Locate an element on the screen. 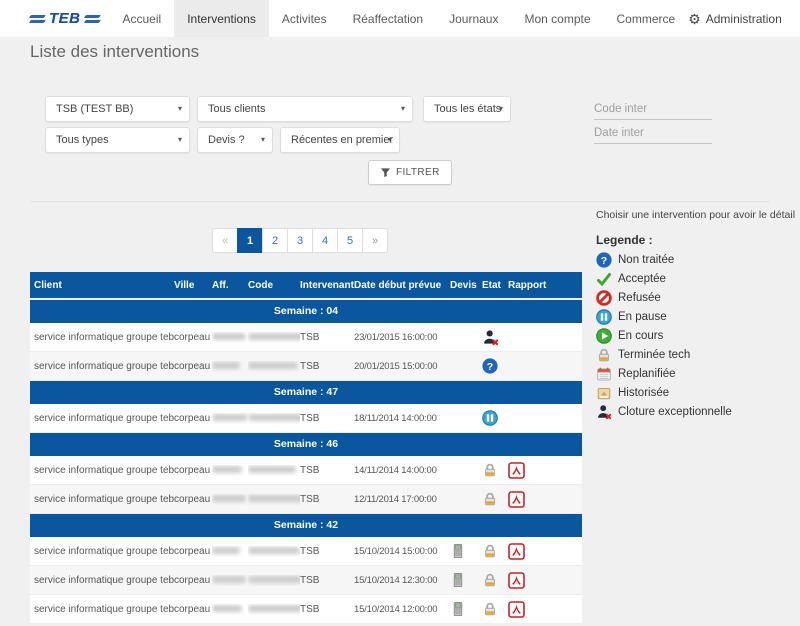  filter-icon is located at coordinates (385, 172).